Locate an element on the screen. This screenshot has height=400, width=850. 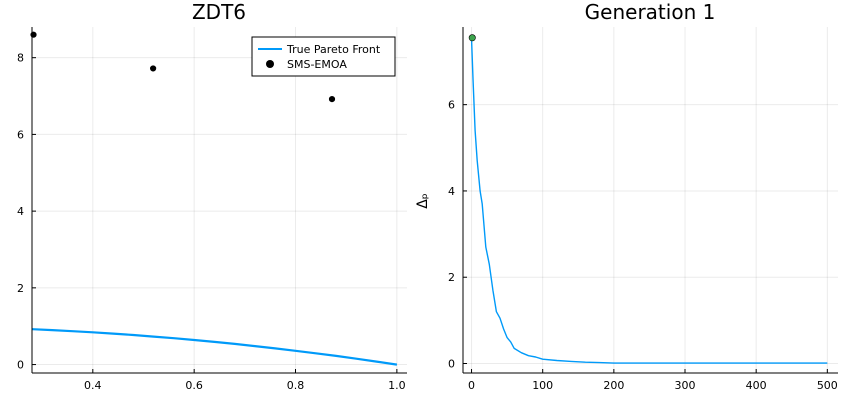
chart-title: Generation 1 is located at coordinates (650, 12).